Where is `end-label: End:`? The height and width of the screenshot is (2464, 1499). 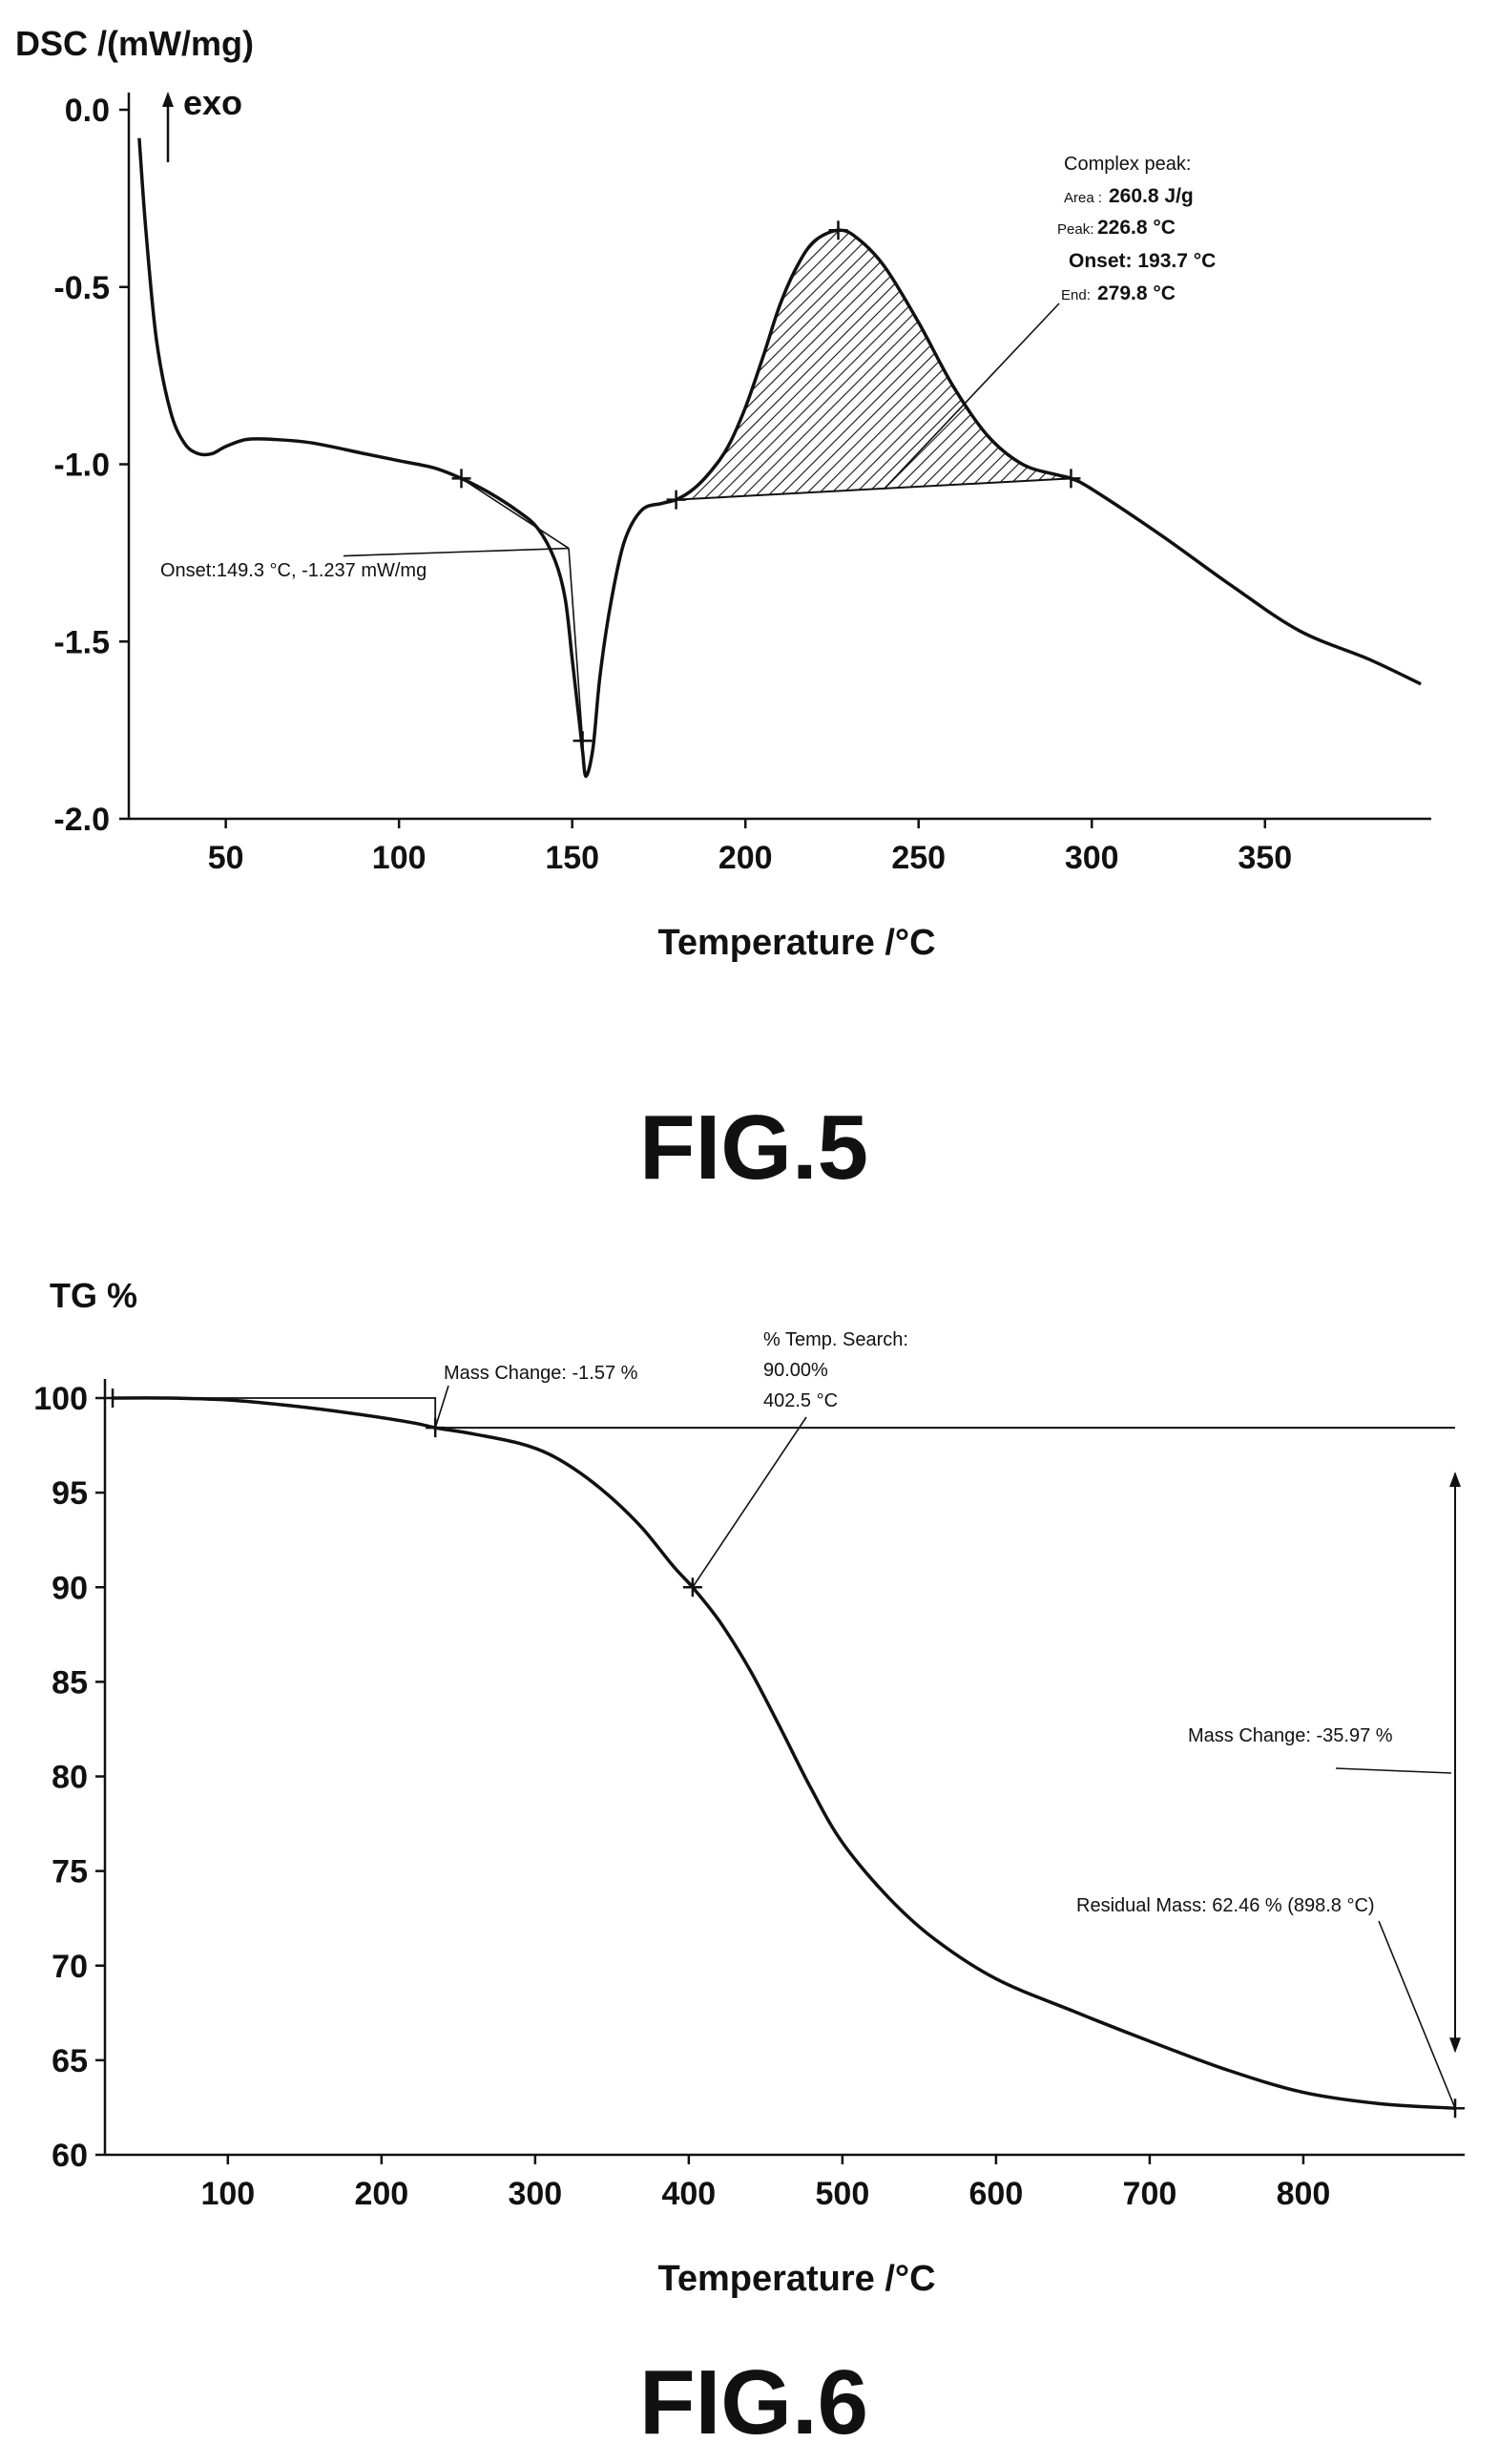
end-label: End: is located at coordinates (1076, 295).